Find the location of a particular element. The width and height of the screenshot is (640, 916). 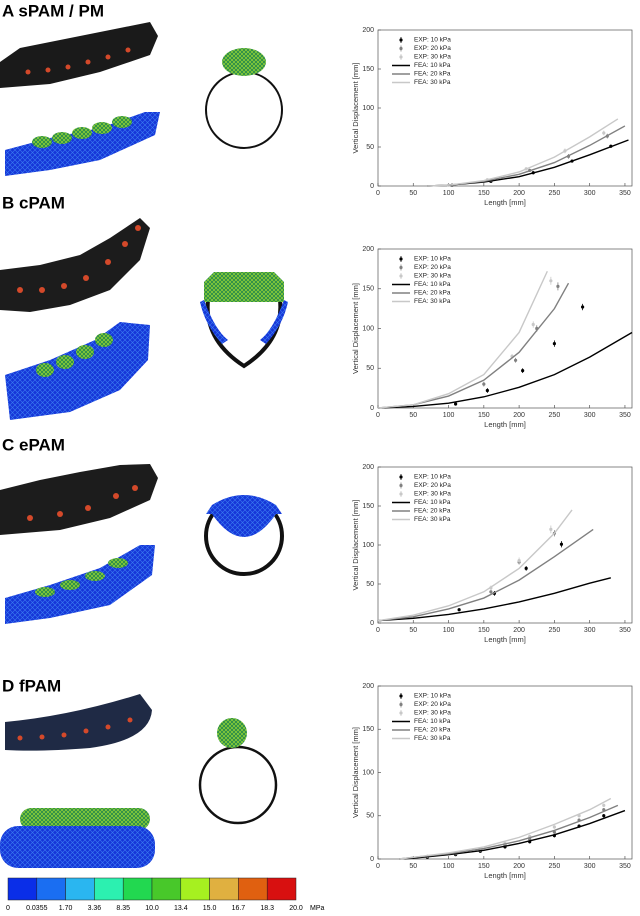

panel-title: C ePAM is located at coordinates (33, 444).